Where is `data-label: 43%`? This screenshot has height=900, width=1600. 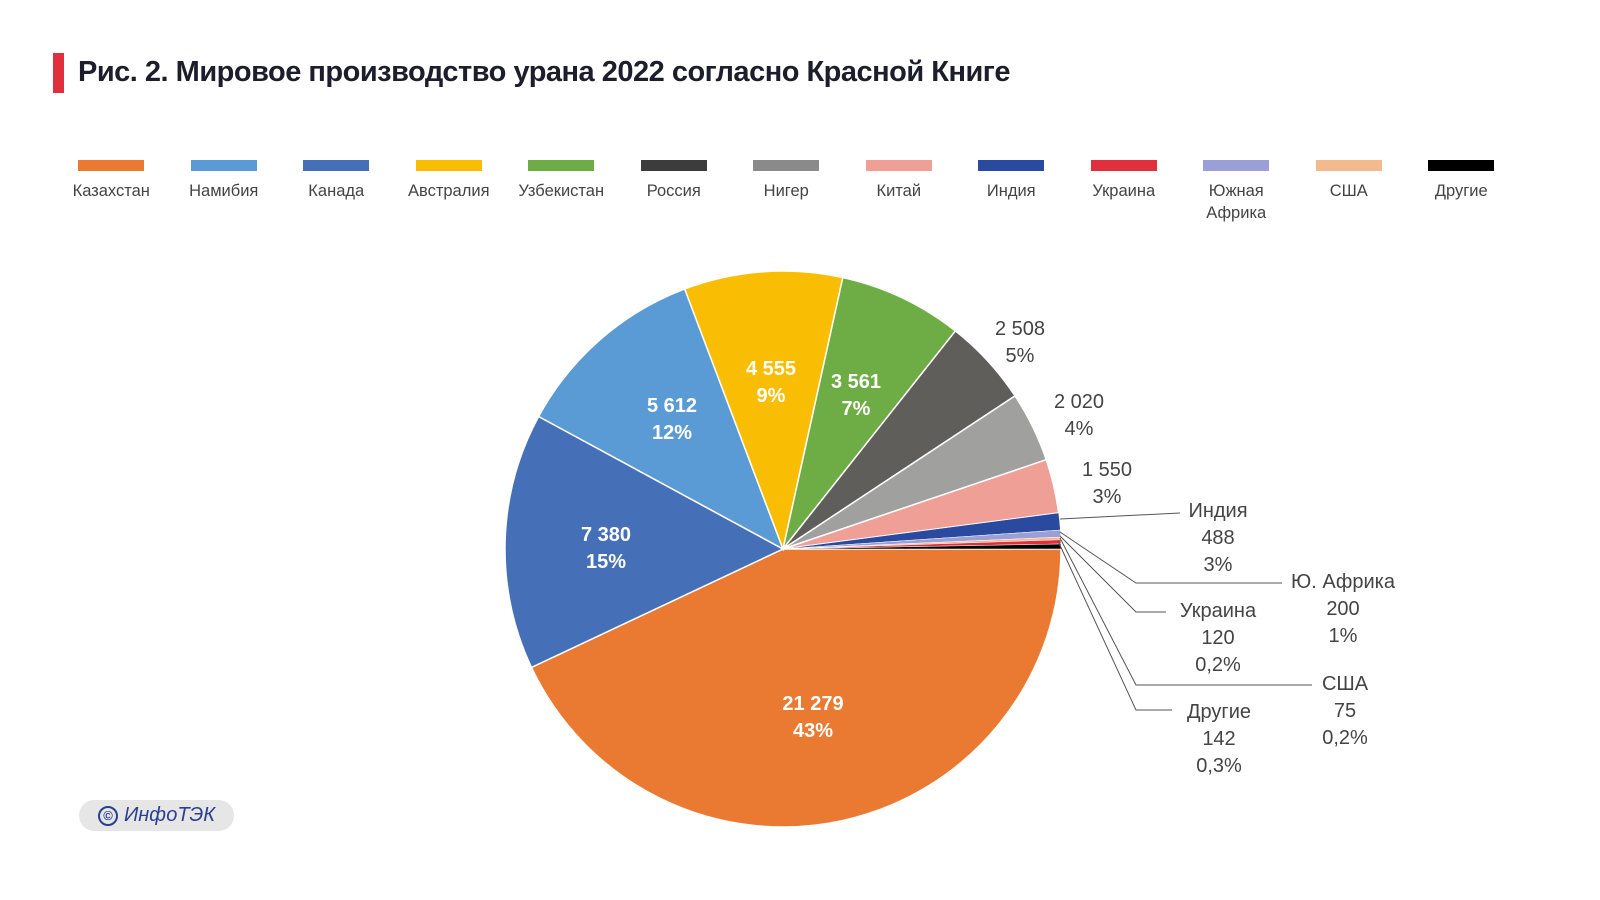
data-label: 43% is located at coordinates (813, 731).